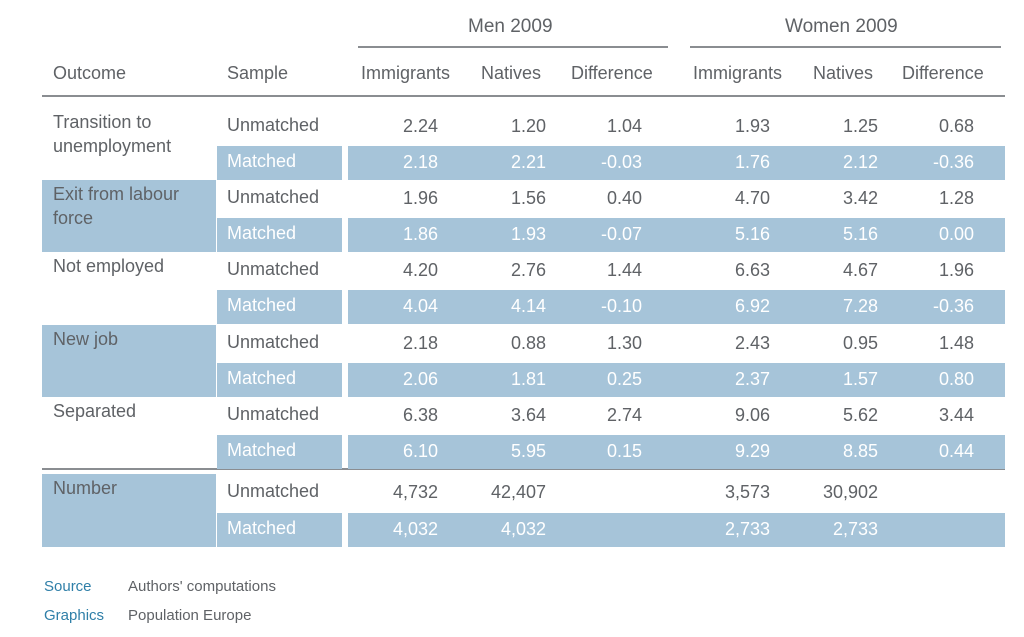  What do you see at coordinates (528, 379) in the screenshot?
I see `value-cell: 1.81` at bounding box center [528, 379].